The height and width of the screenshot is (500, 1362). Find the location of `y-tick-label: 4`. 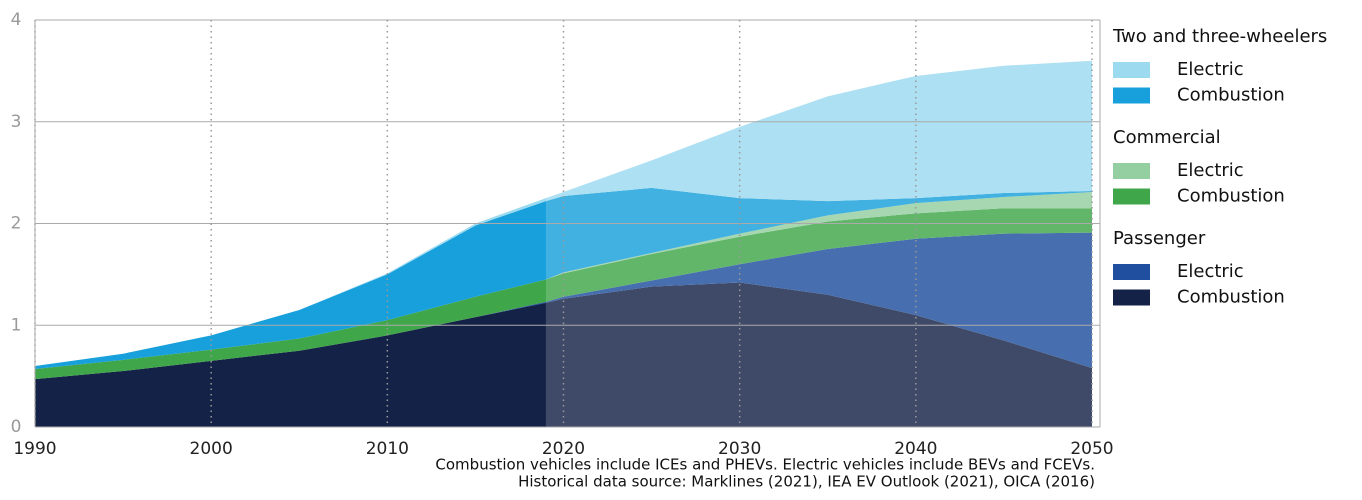

y-tick-label: 4 is located at coordinates (16, 20).